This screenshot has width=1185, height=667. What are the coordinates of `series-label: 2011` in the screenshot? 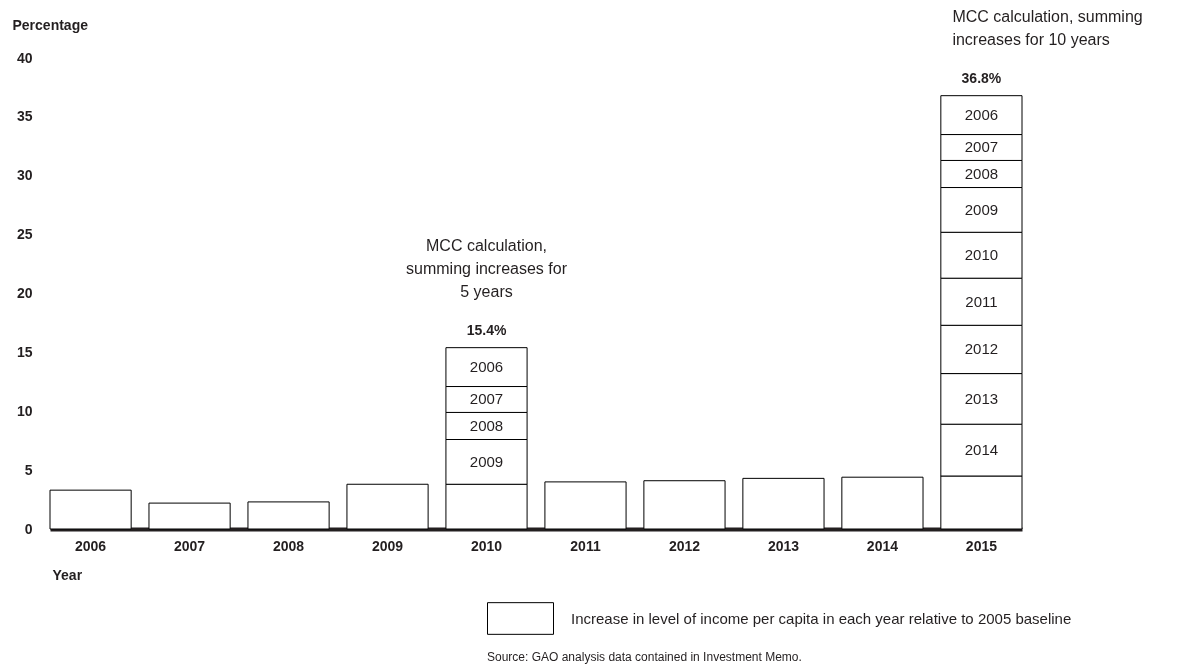 It's located at (981, 301).